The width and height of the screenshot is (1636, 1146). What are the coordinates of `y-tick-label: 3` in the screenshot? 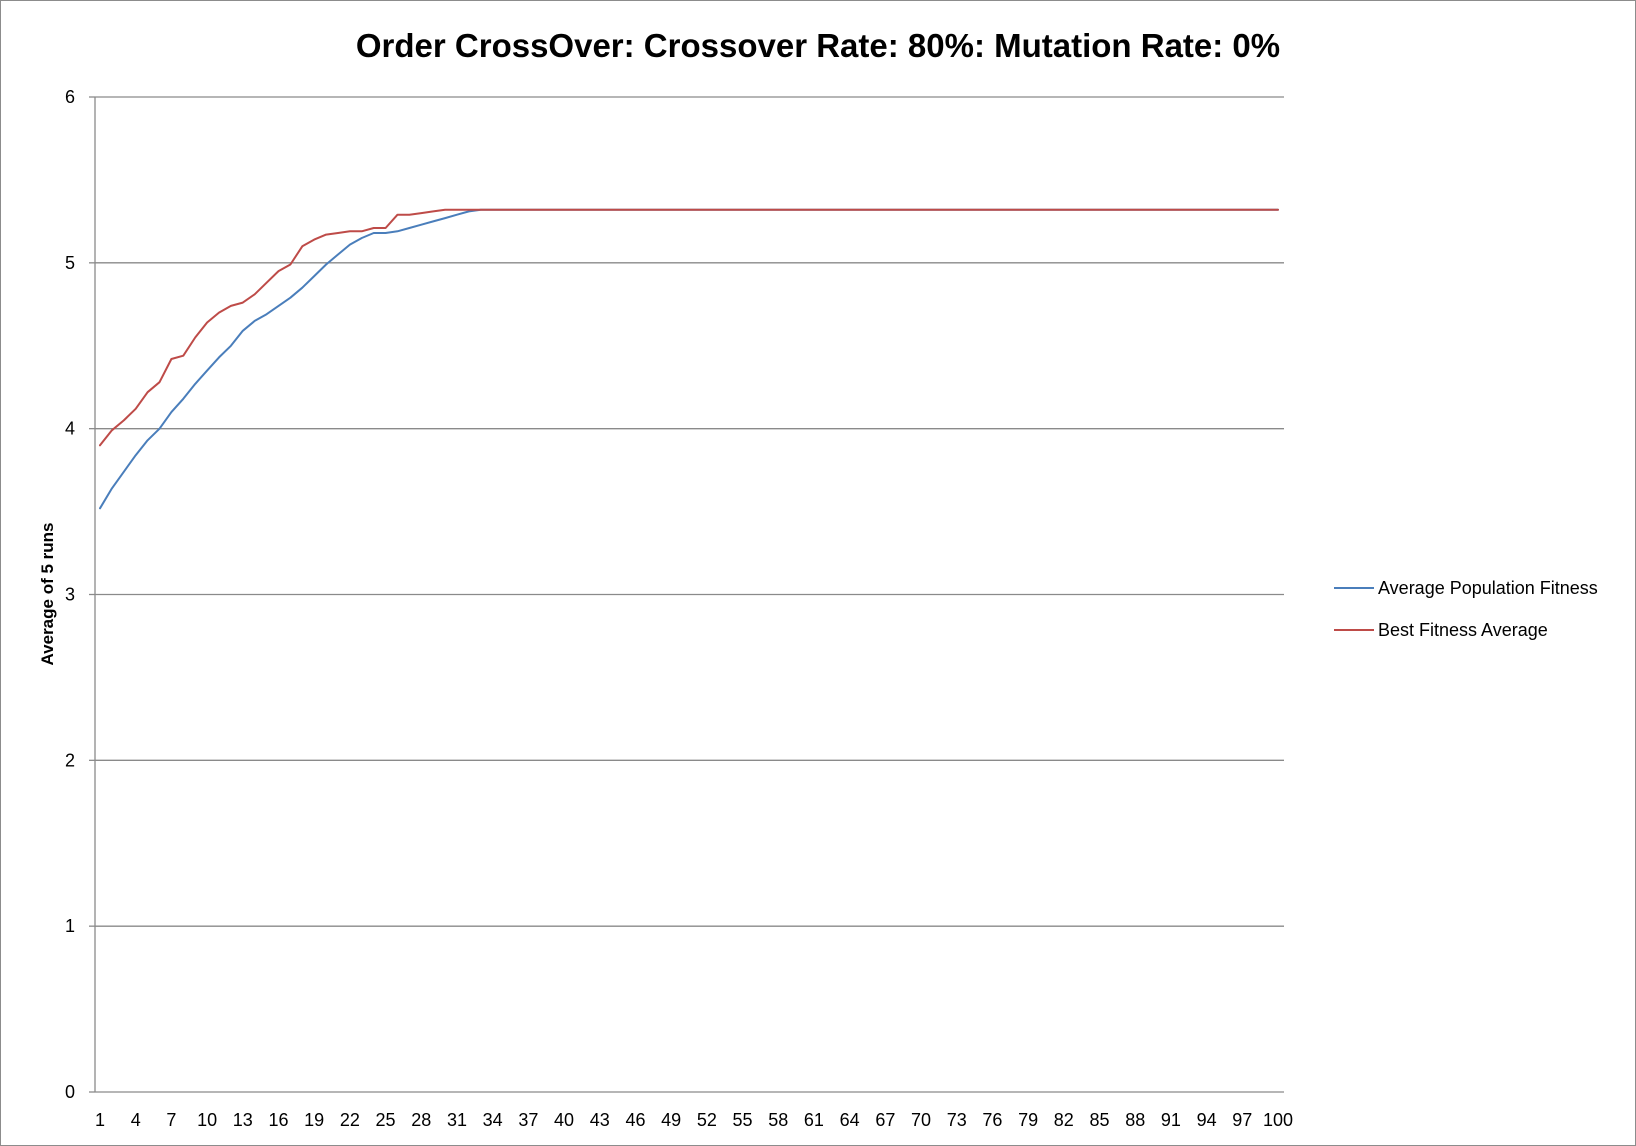 It's located at (70, 595).